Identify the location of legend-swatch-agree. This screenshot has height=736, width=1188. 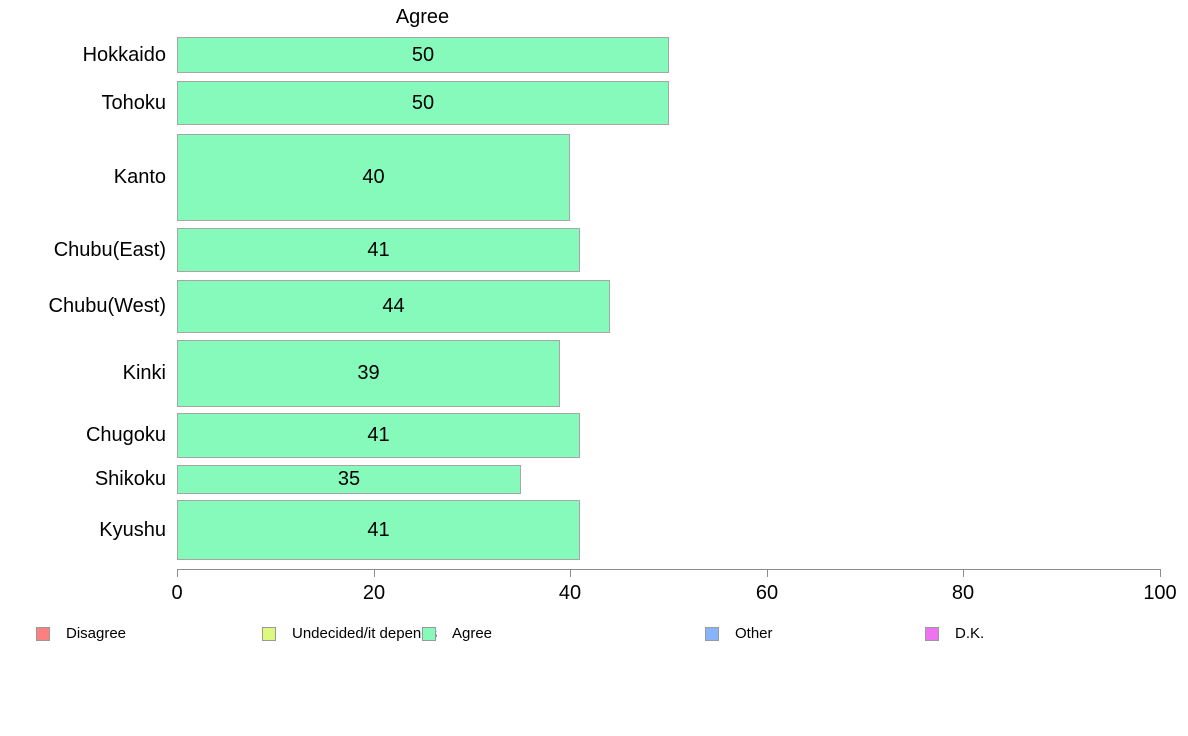
(429, 634).